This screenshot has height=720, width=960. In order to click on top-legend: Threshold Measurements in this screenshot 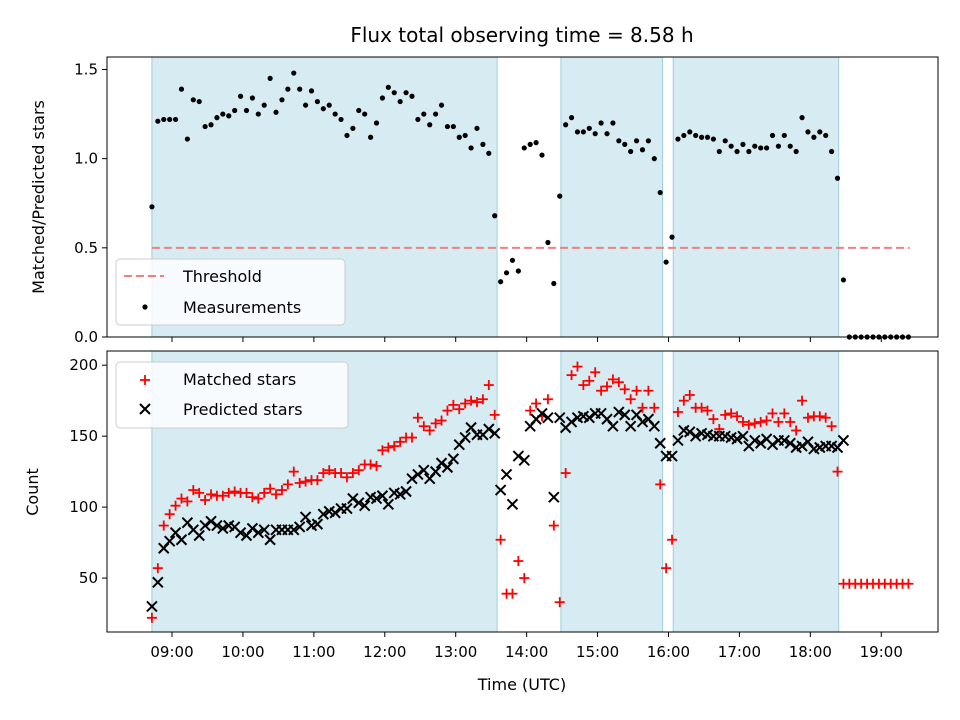, I will do `click(230, 292)`.